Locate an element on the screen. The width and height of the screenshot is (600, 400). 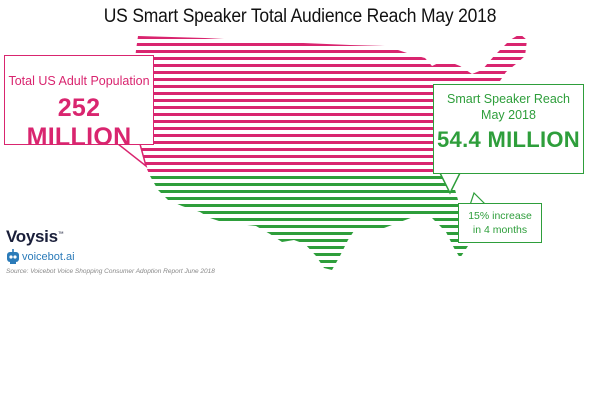
voysis-logo: Voysis™ is located at coordinates (35, 237).